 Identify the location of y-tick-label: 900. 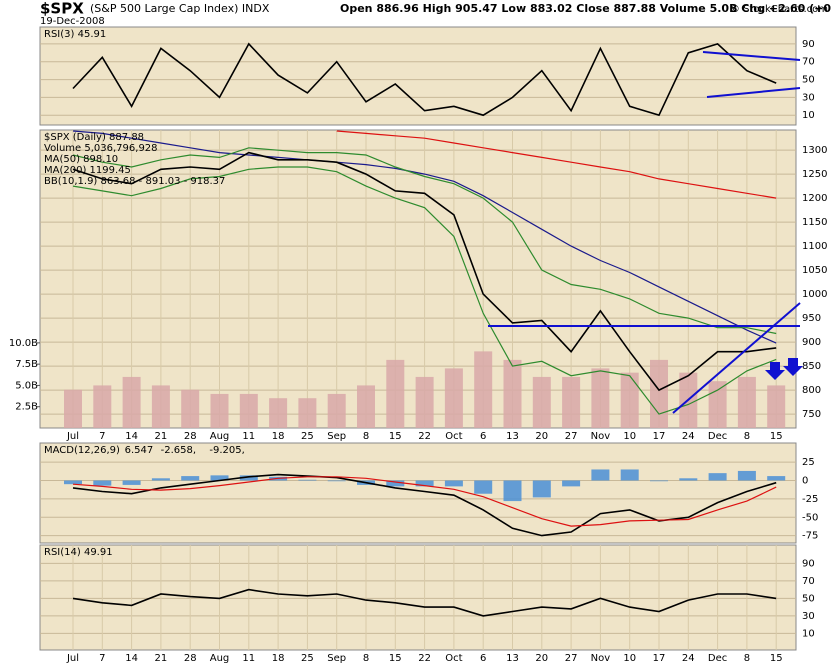
(811, 342).